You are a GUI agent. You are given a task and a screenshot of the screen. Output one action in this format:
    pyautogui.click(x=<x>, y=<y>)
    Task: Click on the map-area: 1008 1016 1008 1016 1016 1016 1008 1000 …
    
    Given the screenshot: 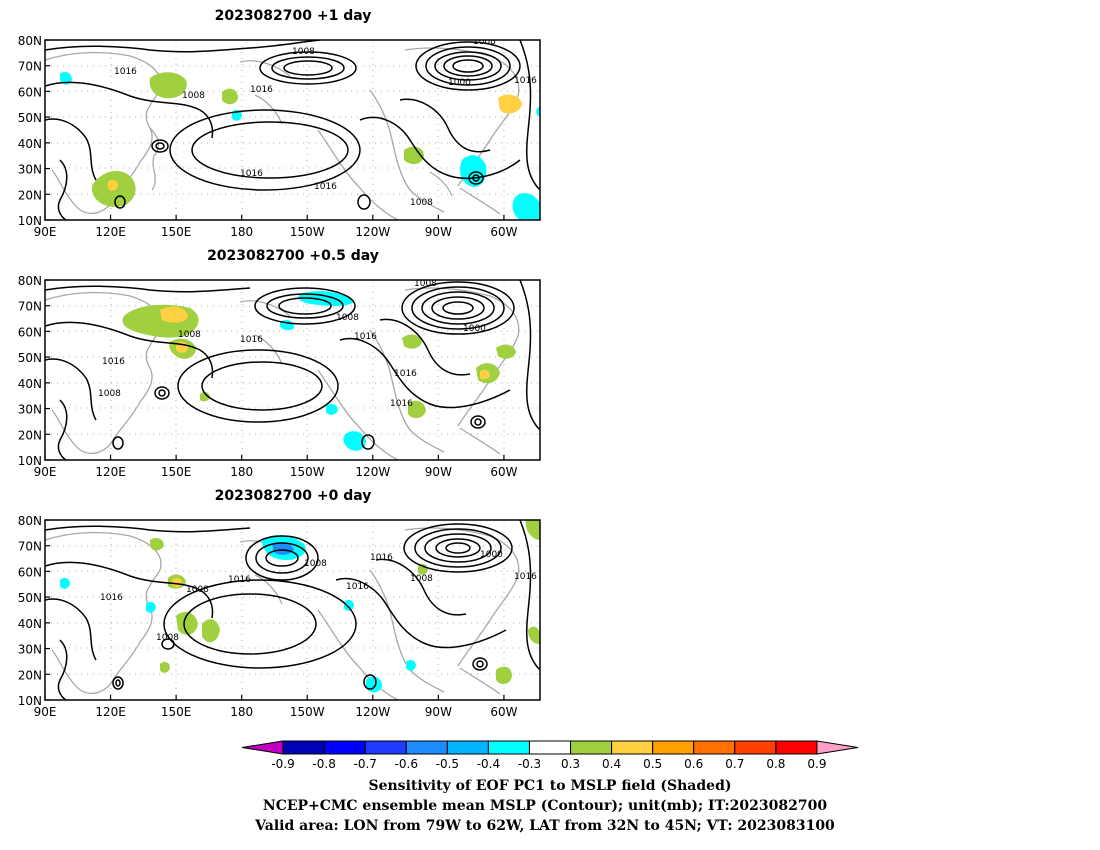 What is the action you would take?
    pyautogui.click(x=292, y=128)
    